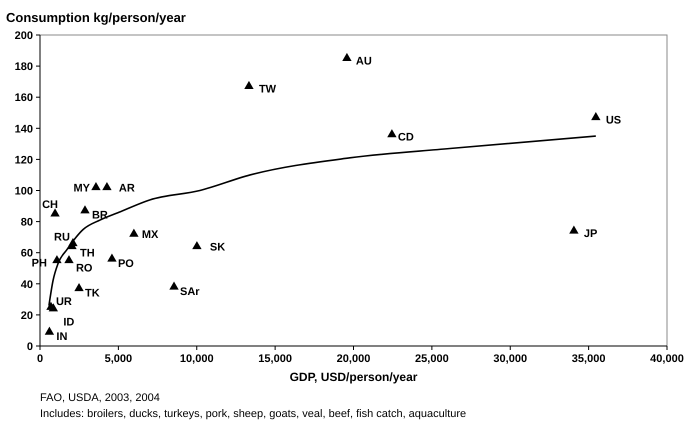 The width and height of the screenshot is (692, 429). I want to click on annotation: AU, so click(364, 61).